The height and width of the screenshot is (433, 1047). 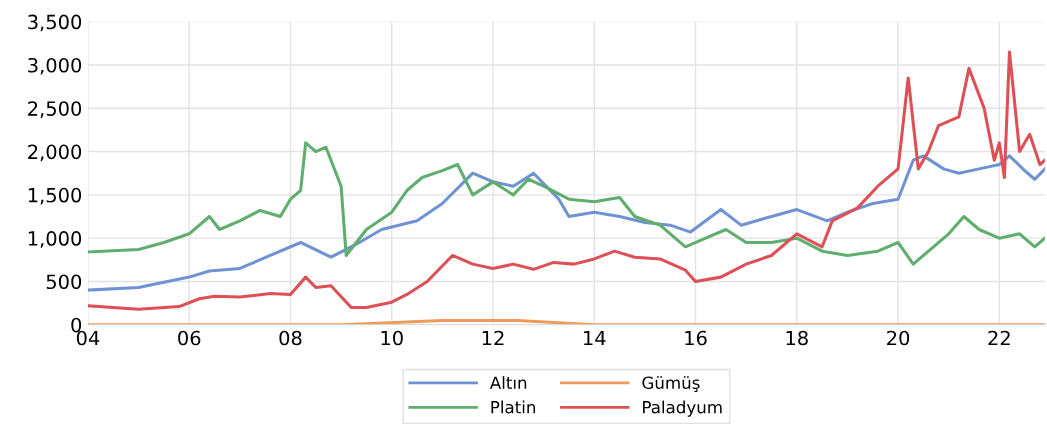 I want to click on y-tick-label: 500, so click(x=64, y=282).